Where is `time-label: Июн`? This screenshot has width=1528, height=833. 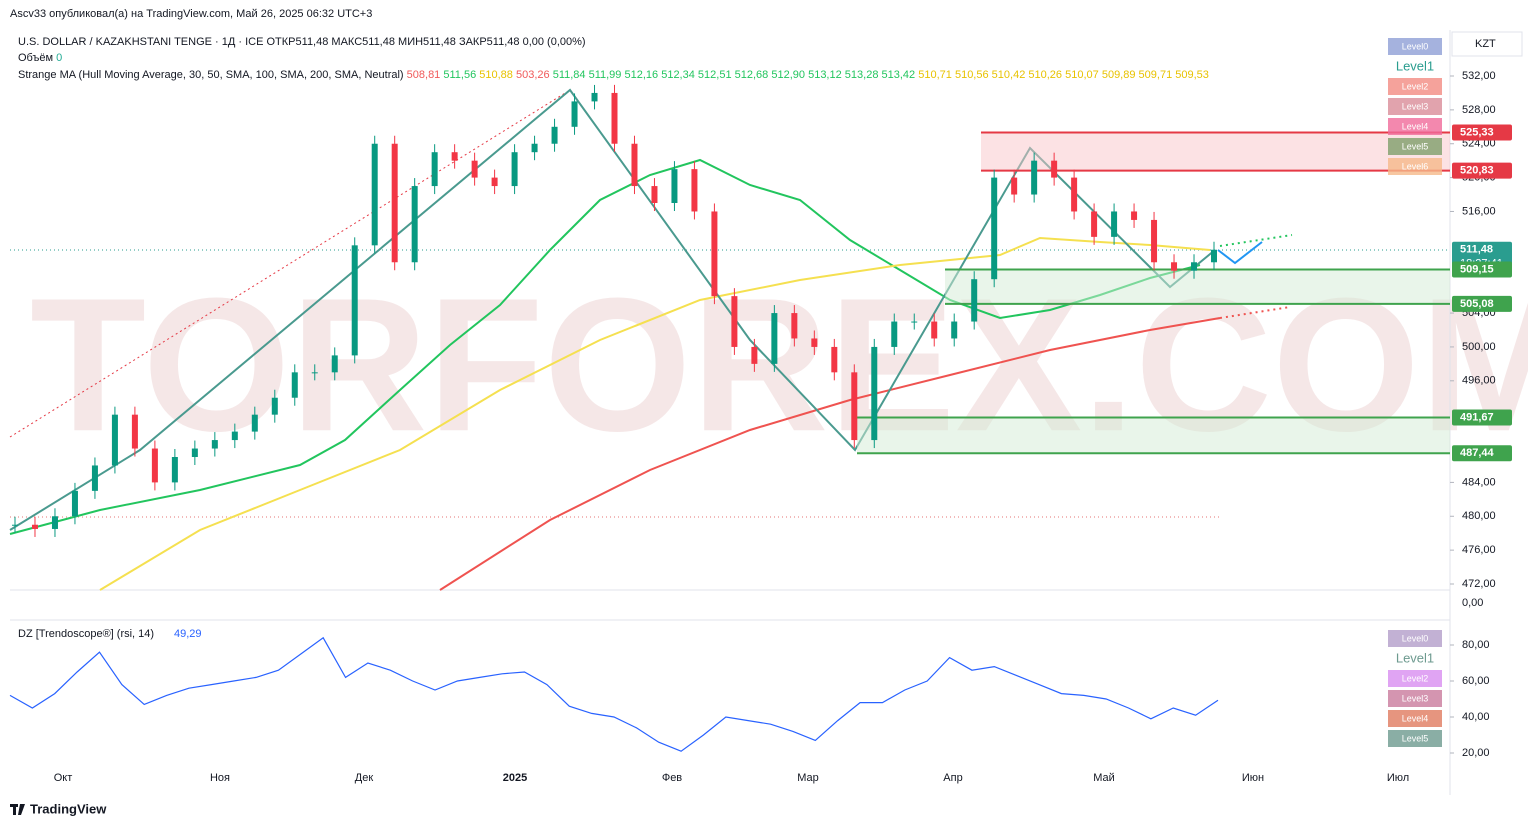 time-label: Июн is located at coordinates (1253, 778).